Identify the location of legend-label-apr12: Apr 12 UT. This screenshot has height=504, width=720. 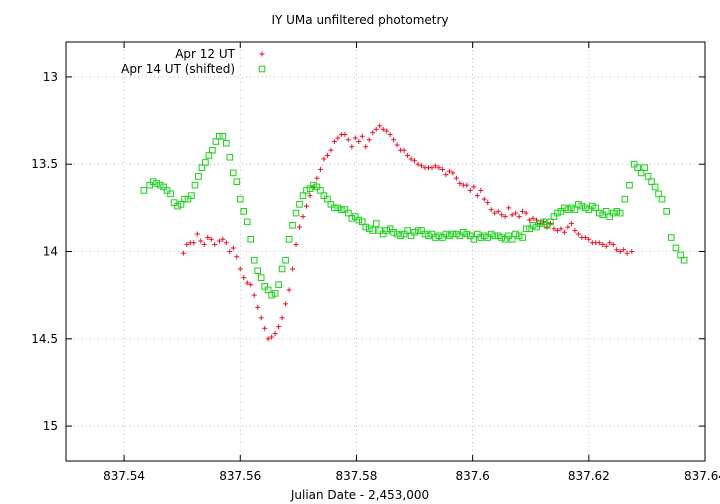
(205, 54).